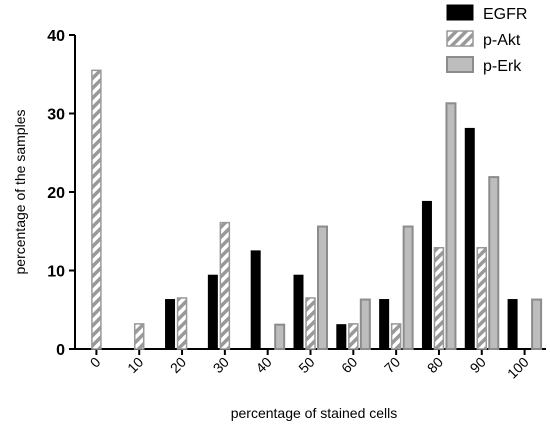 The height and width of the screenshot is (428, 550). I want to click on y-tick-label: 10, so click(56, 272).